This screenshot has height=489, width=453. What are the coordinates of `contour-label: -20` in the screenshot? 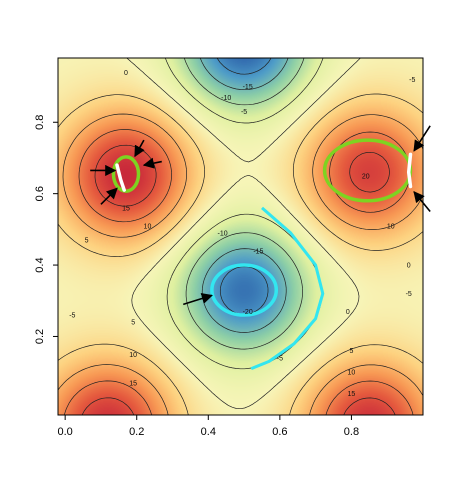 It's located at (248, 312).